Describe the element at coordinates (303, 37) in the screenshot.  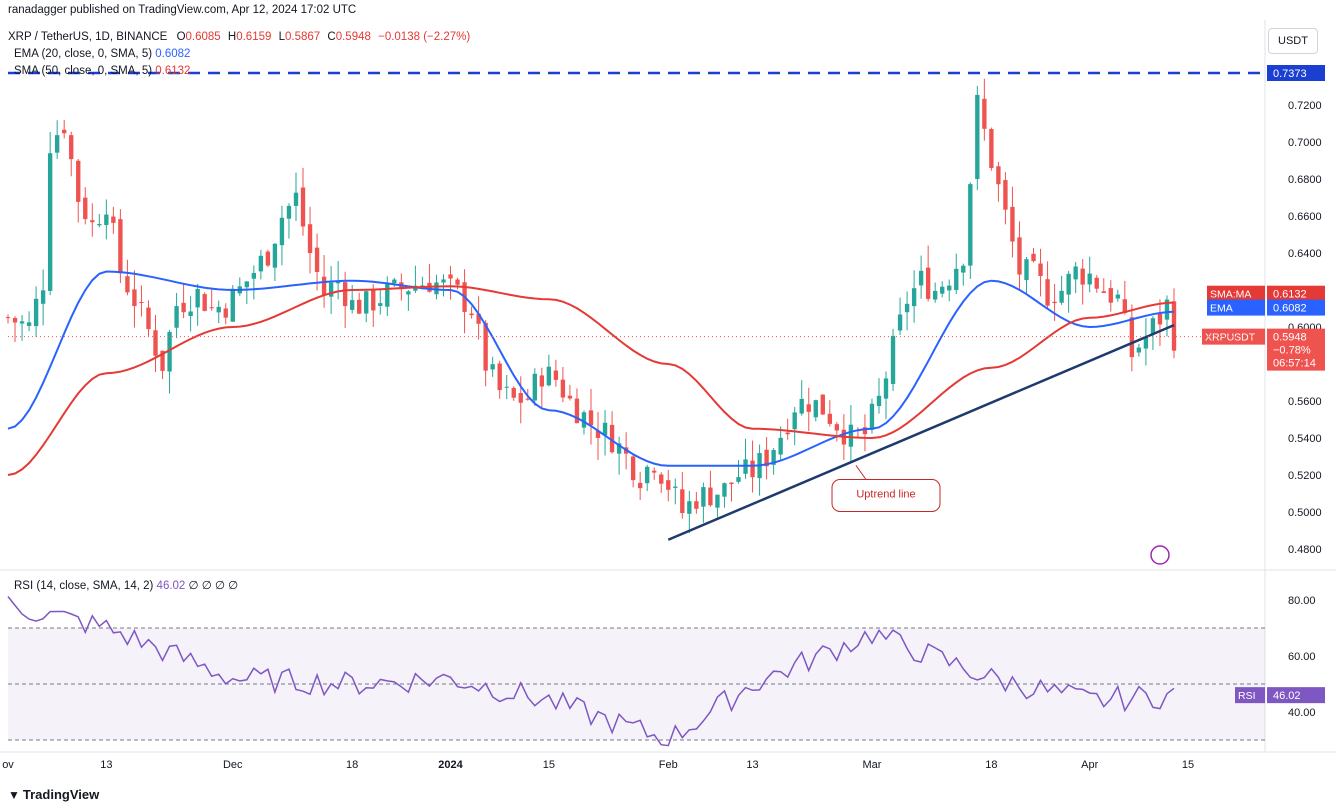
I see `ohlc-l-value: 0.5867` at that location.